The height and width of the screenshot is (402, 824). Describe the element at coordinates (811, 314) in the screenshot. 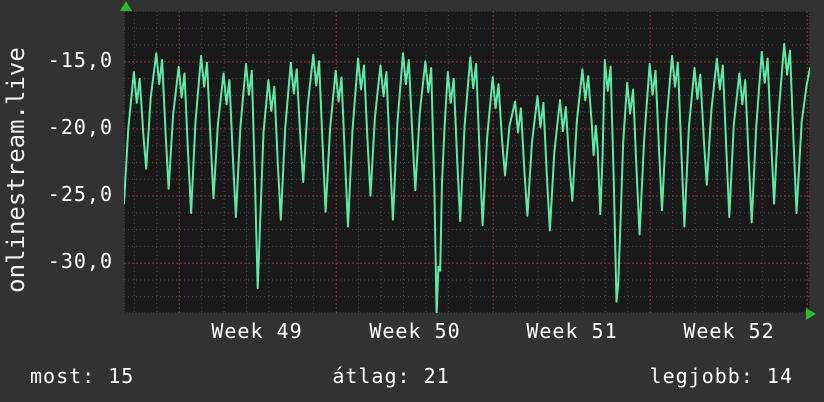

I see `axis-arrow-right-icon` at that location.